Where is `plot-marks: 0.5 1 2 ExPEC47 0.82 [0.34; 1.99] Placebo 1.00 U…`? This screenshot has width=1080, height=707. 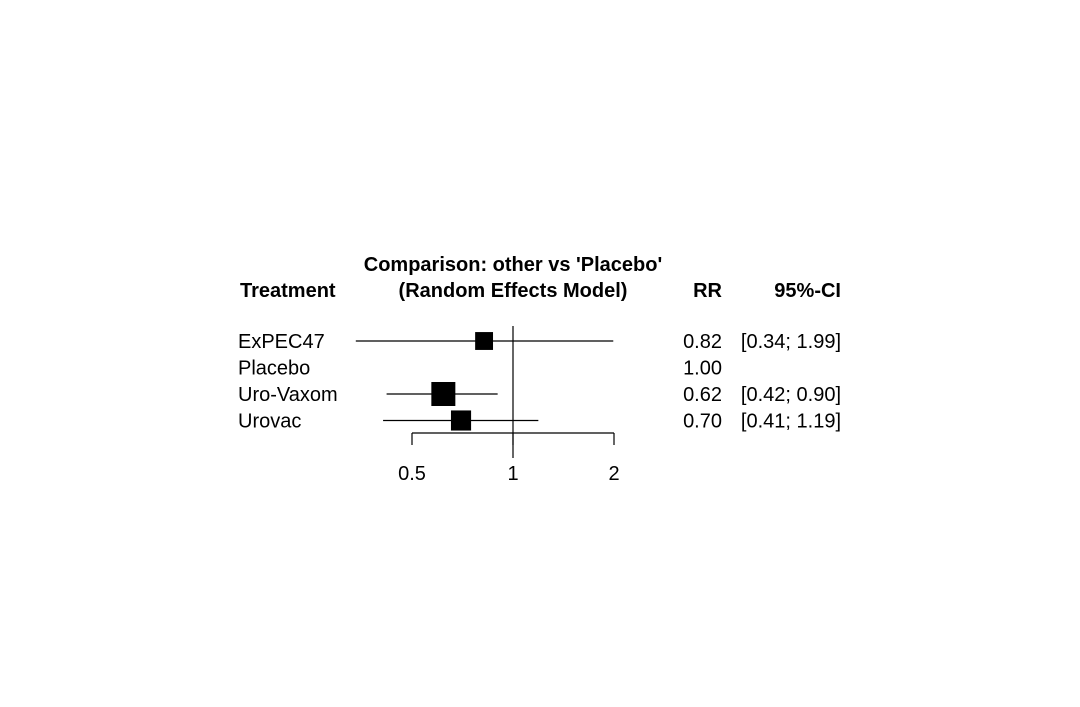 plot-marks: 0.5 1 2 ExPEC47 0.82 [0.34; 1.99] Placebo 1.00 U… is located at coordinates (539, 405).